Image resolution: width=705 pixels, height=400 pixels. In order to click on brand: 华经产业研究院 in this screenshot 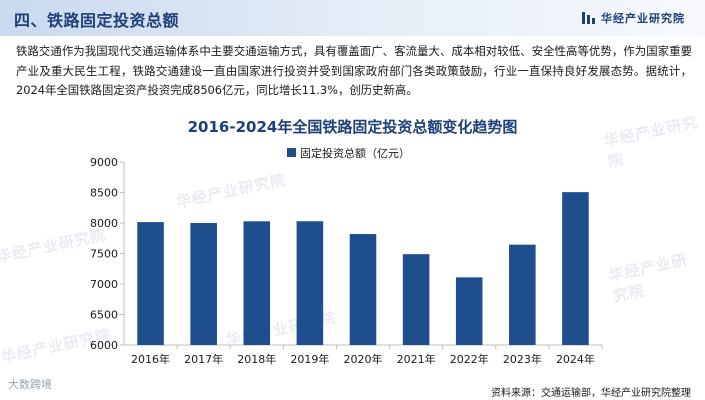, I will do `click(633, 18)`.